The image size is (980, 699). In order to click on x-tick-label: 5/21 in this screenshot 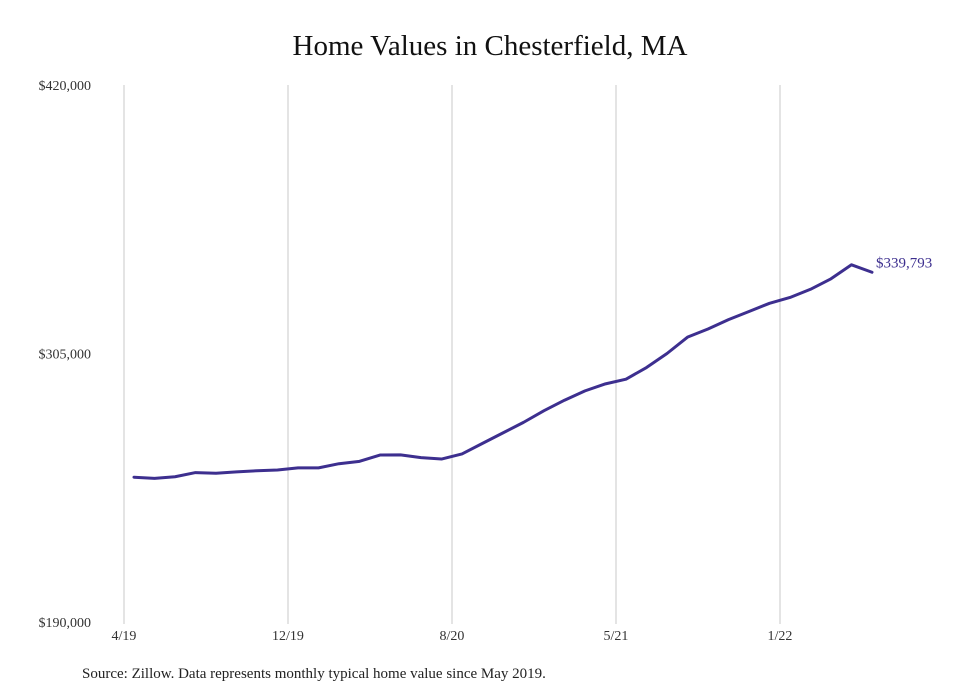, I will do `click(616, 636)`.